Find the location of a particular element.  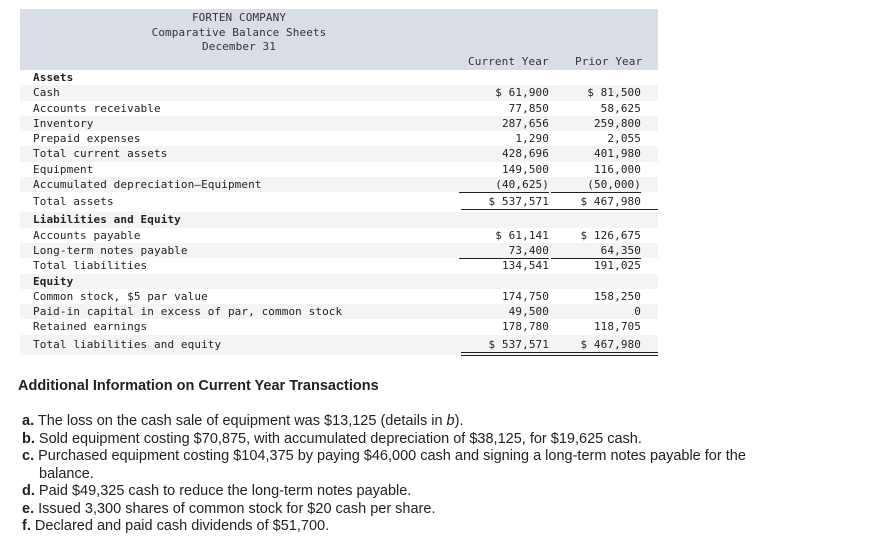

row-label: Assets is located at coordinates (53, 77).